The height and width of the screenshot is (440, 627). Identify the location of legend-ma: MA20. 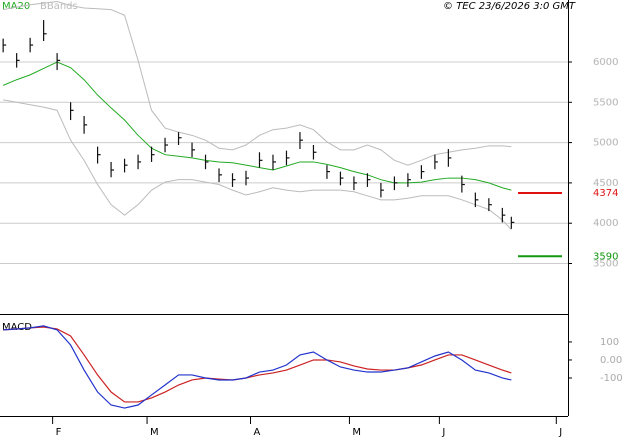
(16, 6).